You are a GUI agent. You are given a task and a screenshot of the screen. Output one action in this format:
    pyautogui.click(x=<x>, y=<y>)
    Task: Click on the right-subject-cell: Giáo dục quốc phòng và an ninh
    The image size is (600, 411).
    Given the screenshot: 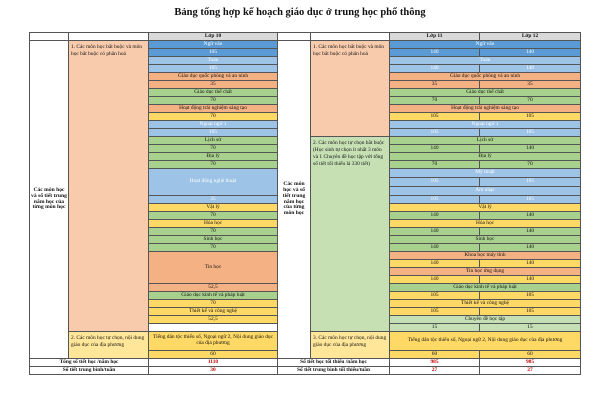 What is the action you would take?
    pyautogui.click(x=485, y=76)
    